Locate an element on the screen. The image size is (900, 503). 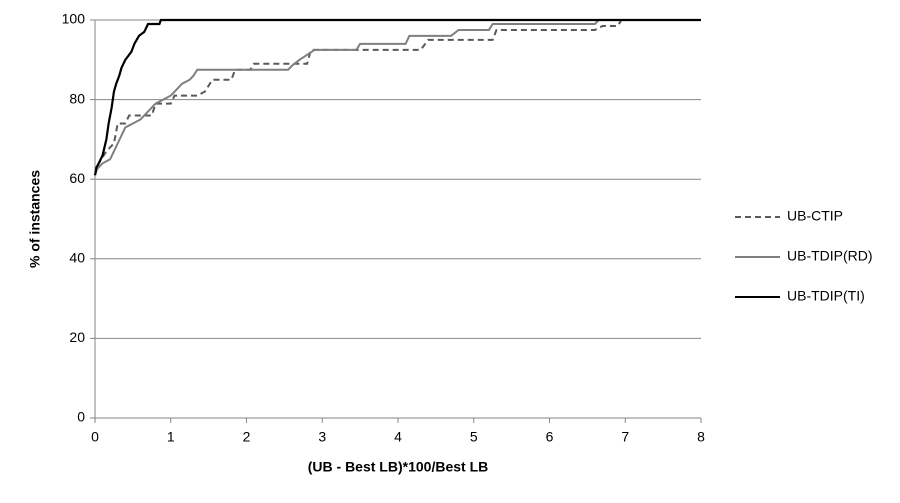
legend-label: UB-TDIP(TI) is located at coordinates (826, 296).